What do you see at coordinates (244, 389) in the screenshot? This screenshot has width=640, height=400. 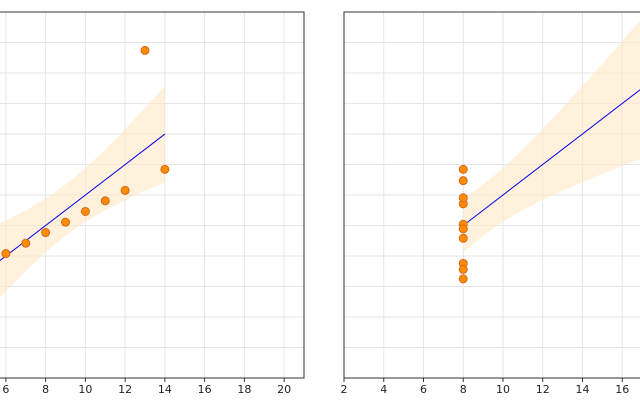 I see `x-tick-label: 18` at bounding box center [244, 389].